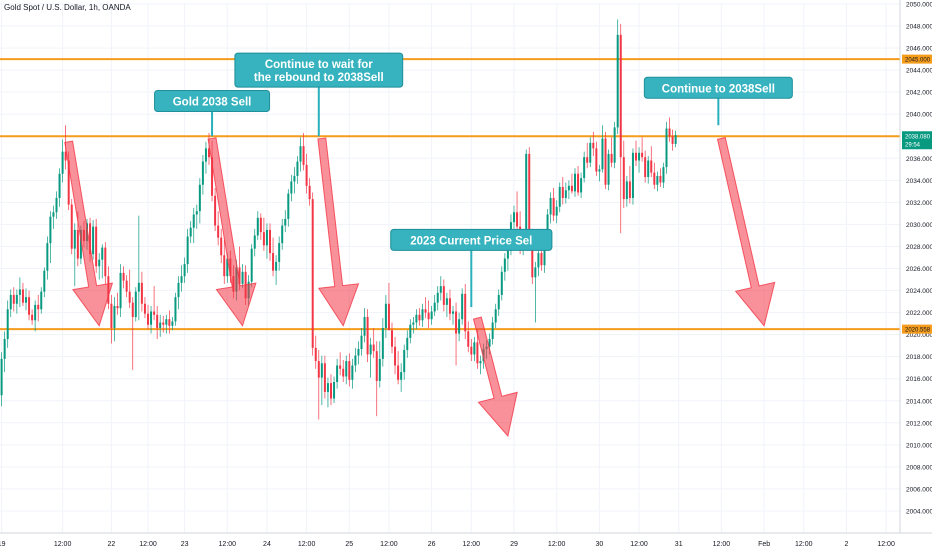 This screenshot has width=932, height=550. I want to click on y-tick-label: 2012.000, so click(919, 423).